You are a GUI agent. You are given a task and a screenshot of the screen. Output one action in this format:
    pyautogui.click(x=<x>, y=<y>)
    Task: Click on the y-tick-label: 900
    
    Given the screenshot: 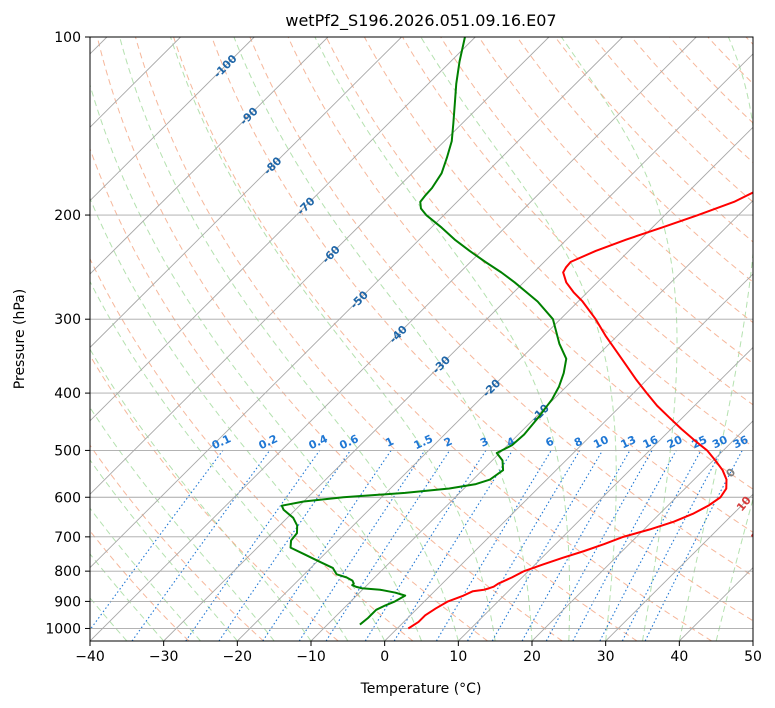 What is the action you would take?
    pyautogui.click(x=67, y=602)
    